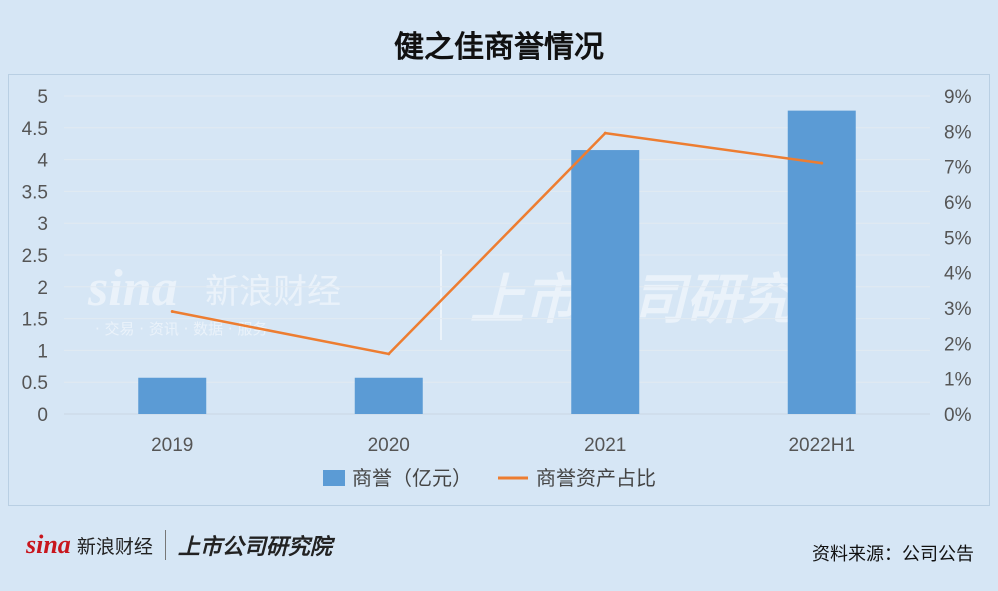 This screenshot has height=591, width=998. I want to click on x-axis-tick-label: 2021, so click(605, 445).